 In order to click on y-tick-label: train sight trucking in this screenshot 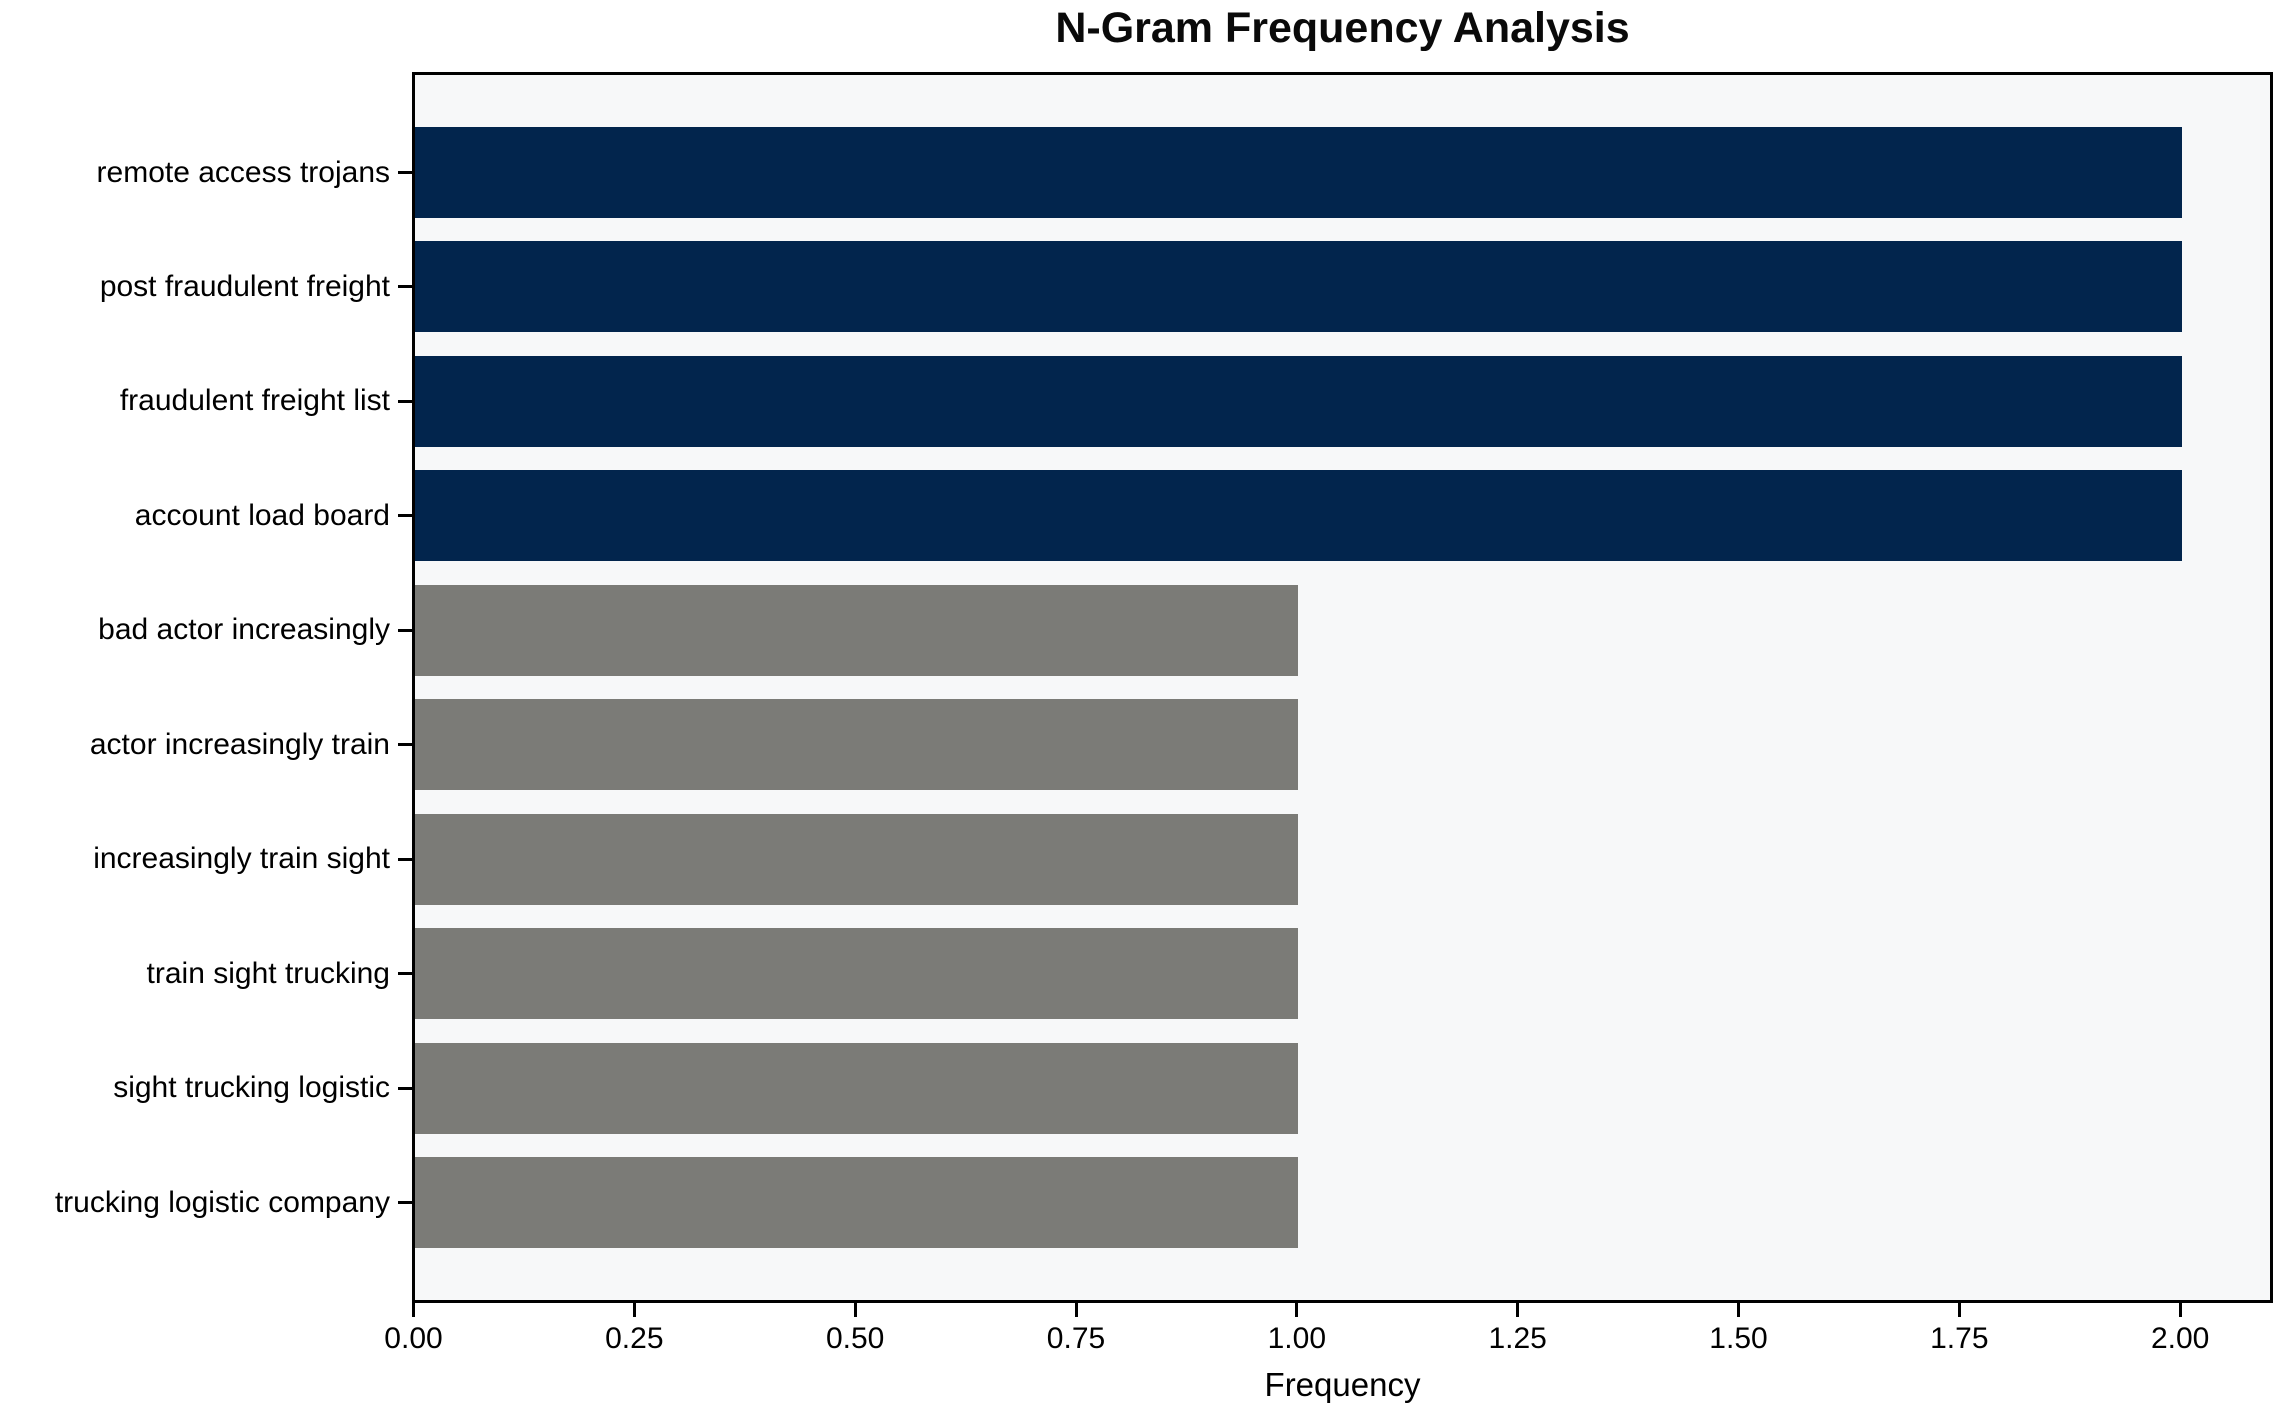, I will do `click(268, 973)`.